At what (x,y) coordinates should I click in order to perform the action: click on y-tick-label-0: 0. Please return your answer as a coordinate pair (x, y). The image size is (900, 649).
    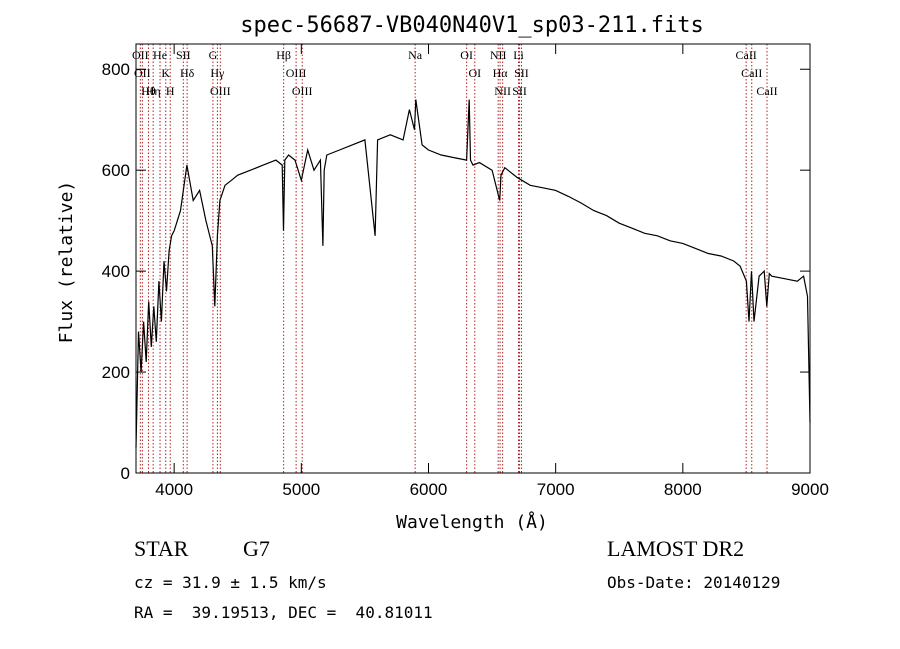
    Looking at the image, I should click on (125, 473).